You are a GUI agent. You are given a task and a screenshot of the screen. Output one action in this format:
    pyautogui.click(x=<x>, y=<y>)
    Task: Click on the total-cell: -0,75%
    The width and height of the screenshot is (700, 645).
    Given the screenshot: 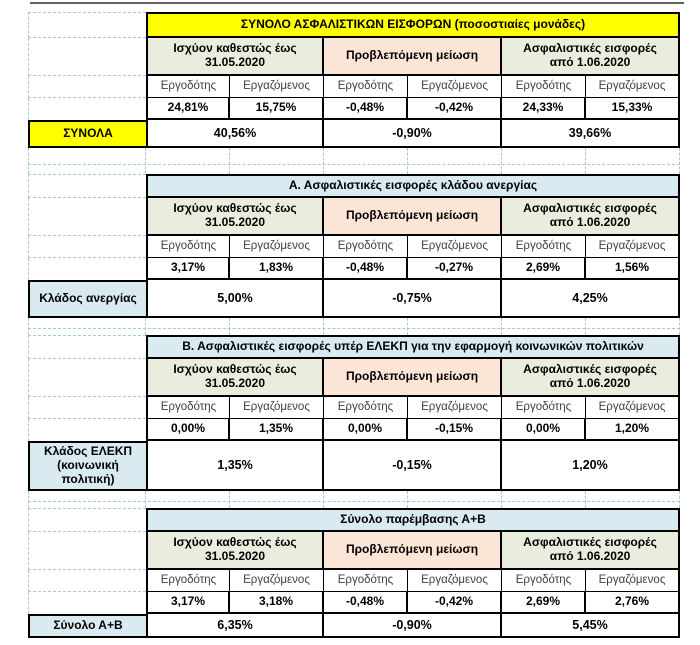 What is the action you would take?
    pyautogui.click(x=413, y=299)
    